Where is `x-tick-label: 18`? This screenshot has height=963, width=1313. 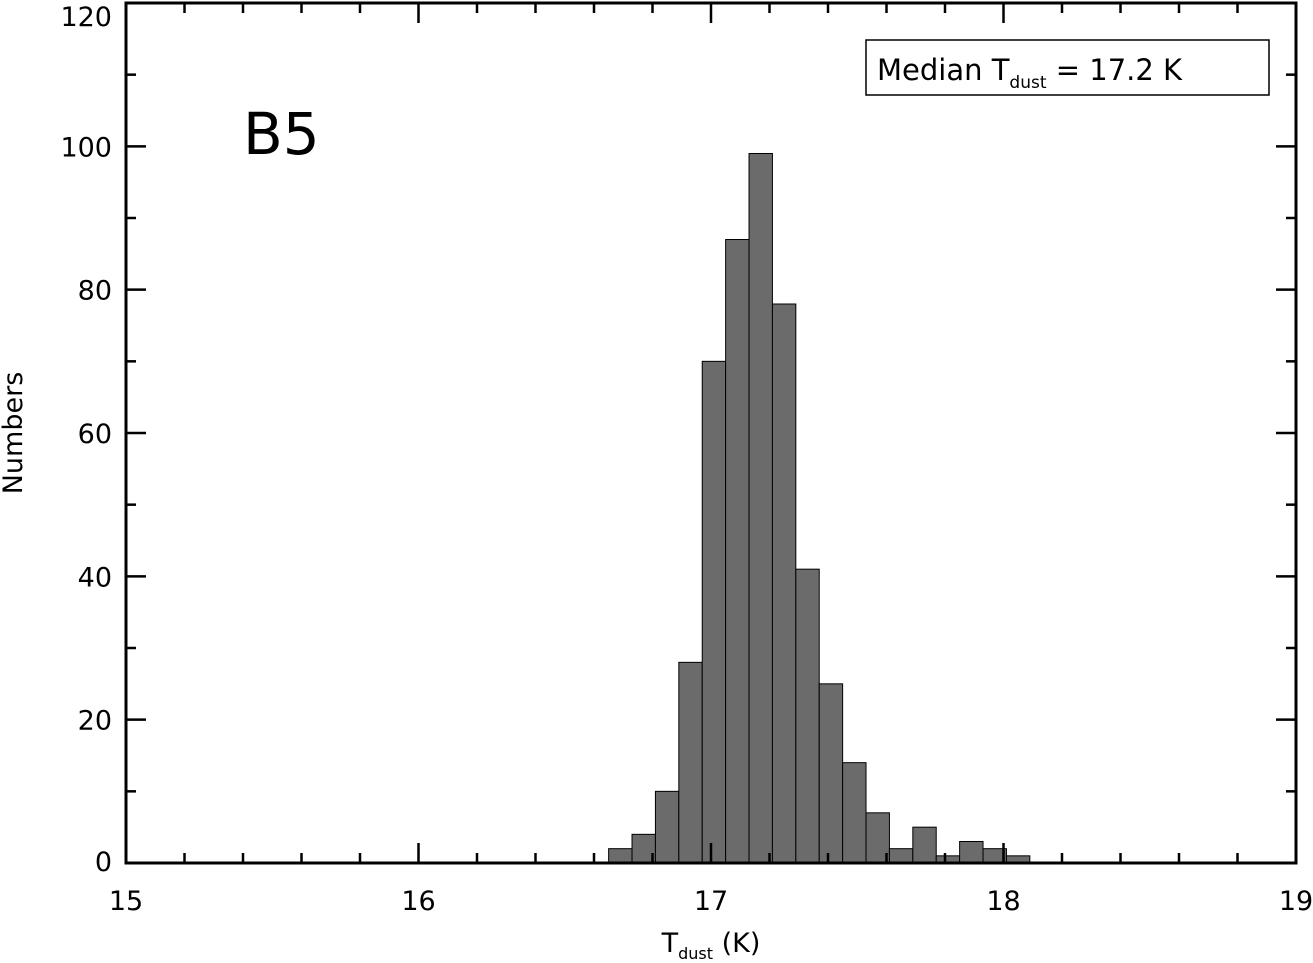
x-tick-label: 18 is located at coordinates (1003, 901).